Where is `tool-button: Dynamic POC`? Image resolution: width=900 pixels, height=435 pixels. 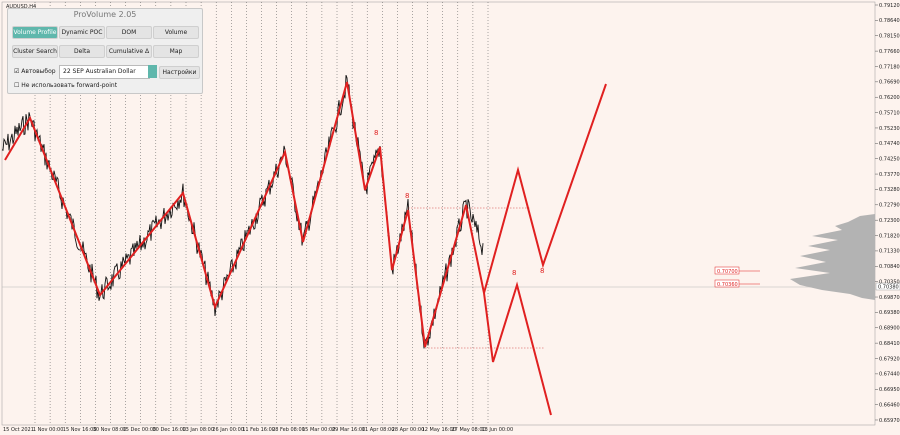 tool-button: Dynamic POC is located at coordinates (82, 32).